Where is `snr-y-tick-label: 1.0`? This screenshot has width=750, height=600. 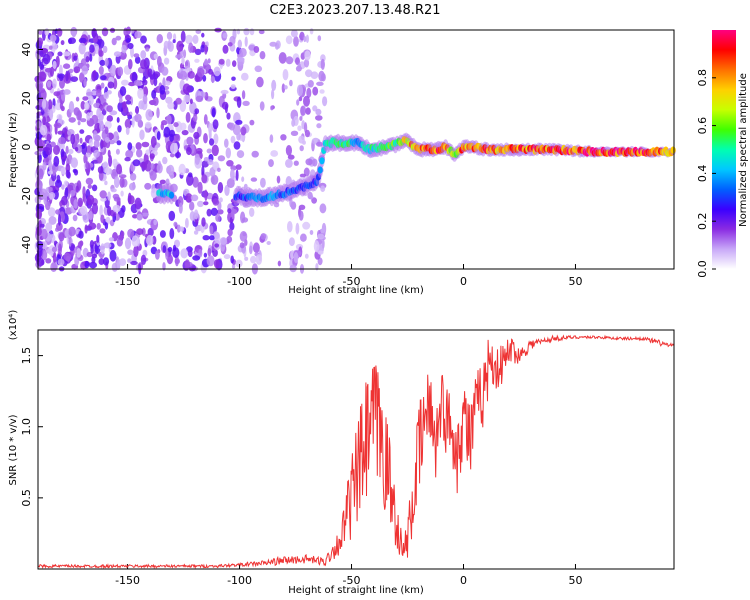 snr-y-tick-label: 1.0 is located at coordinates (26, 427).